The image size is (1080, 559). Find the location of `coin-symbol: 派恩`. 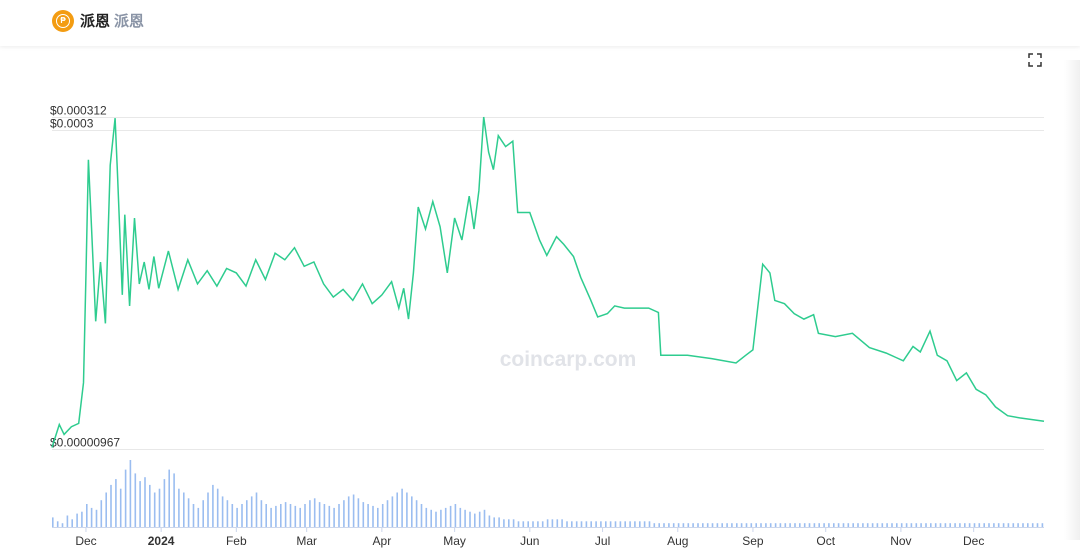

coin-symbol: 派恩 is located at coordinates (129, 21).